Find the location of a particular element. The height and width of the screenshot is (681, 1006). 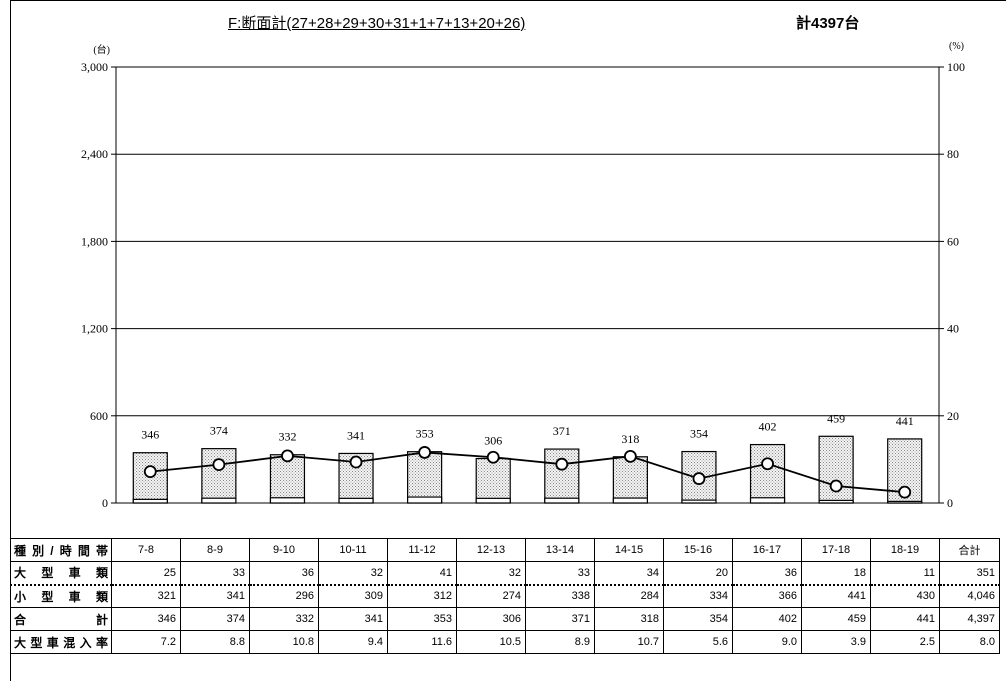

value-cell: 32 is located at coordinates (353, 573).